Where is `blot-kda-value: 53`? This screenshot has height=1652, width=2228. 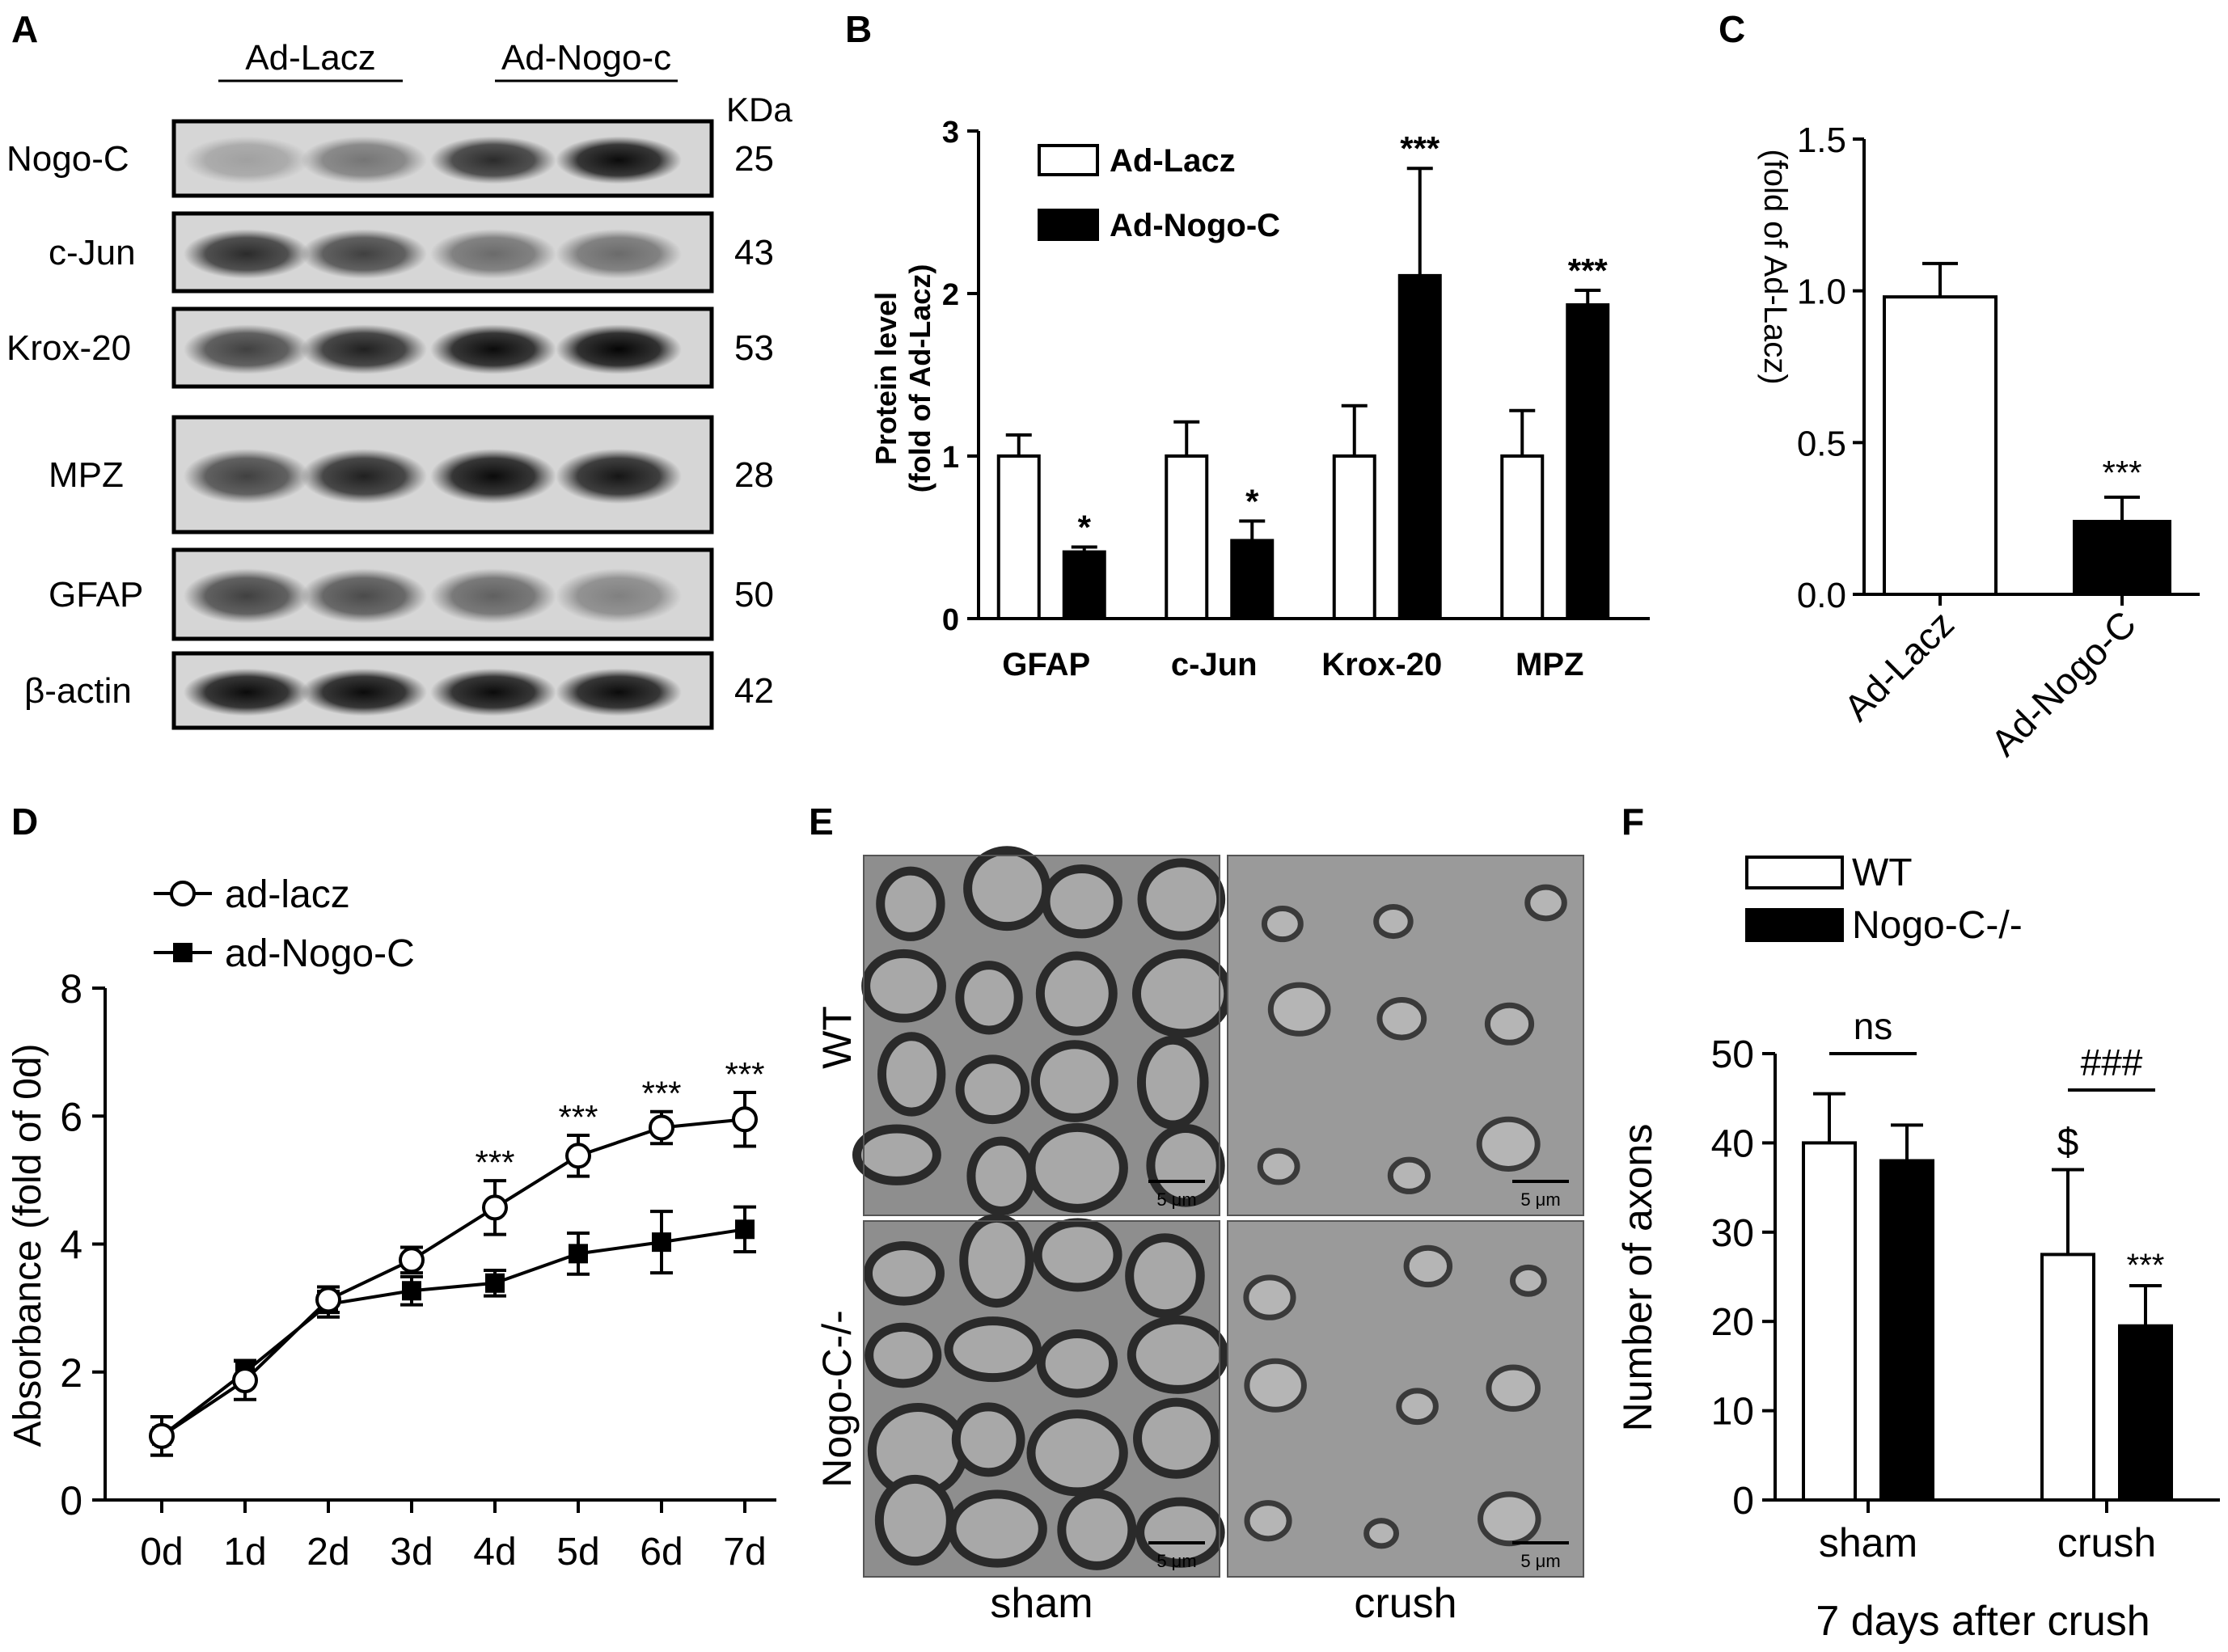 blot-kda-value: 53 is located at coordinates (754, 348).